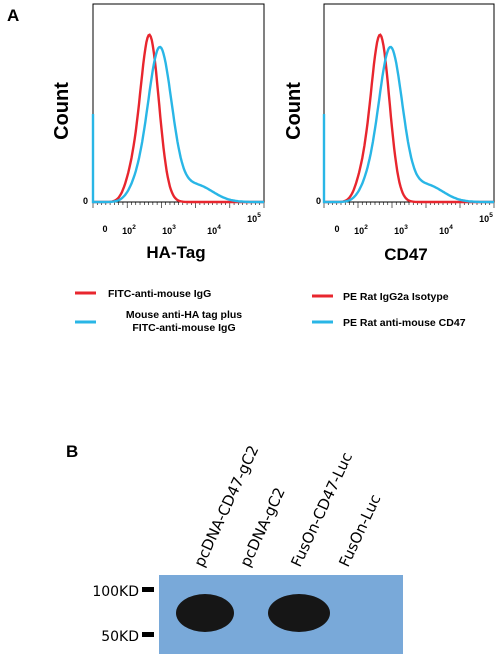 The height and width of the screenshot is (658, 500). What do you see at coordinates (184, 315) in the screenshot?
I see `legend1-blue-label-line1: Mouse anti-HA tag plus` at bounding box center [184, 315].